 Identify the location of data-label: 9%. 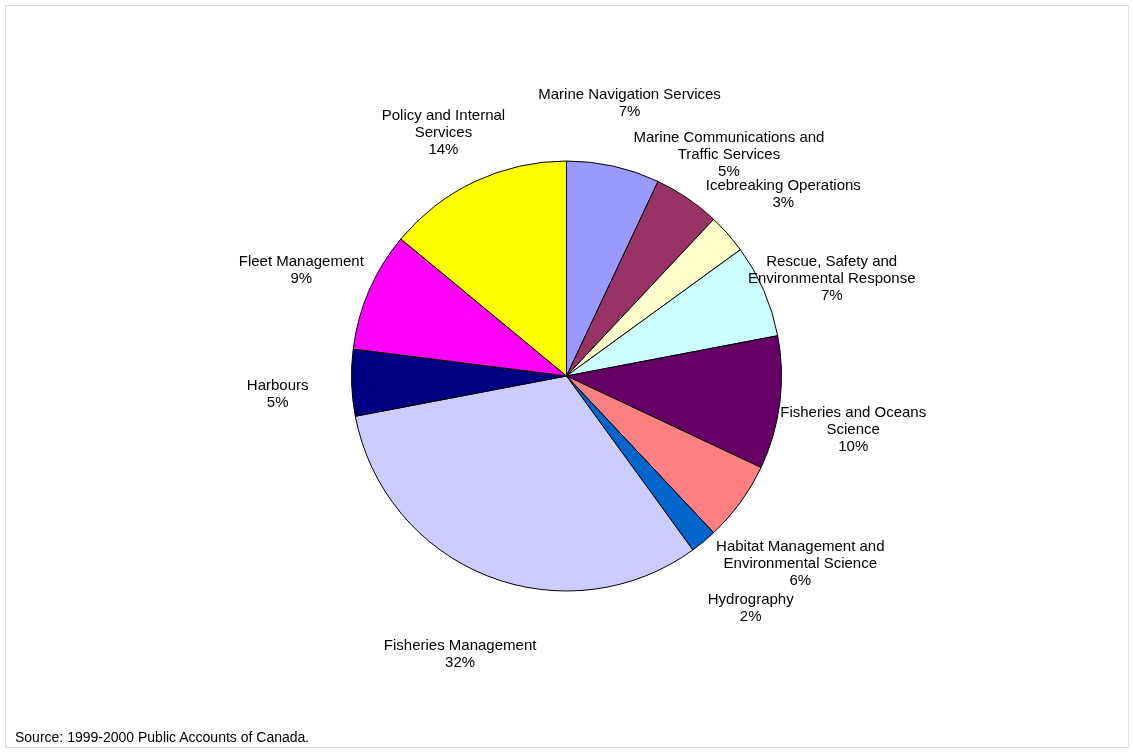
(301, 278).